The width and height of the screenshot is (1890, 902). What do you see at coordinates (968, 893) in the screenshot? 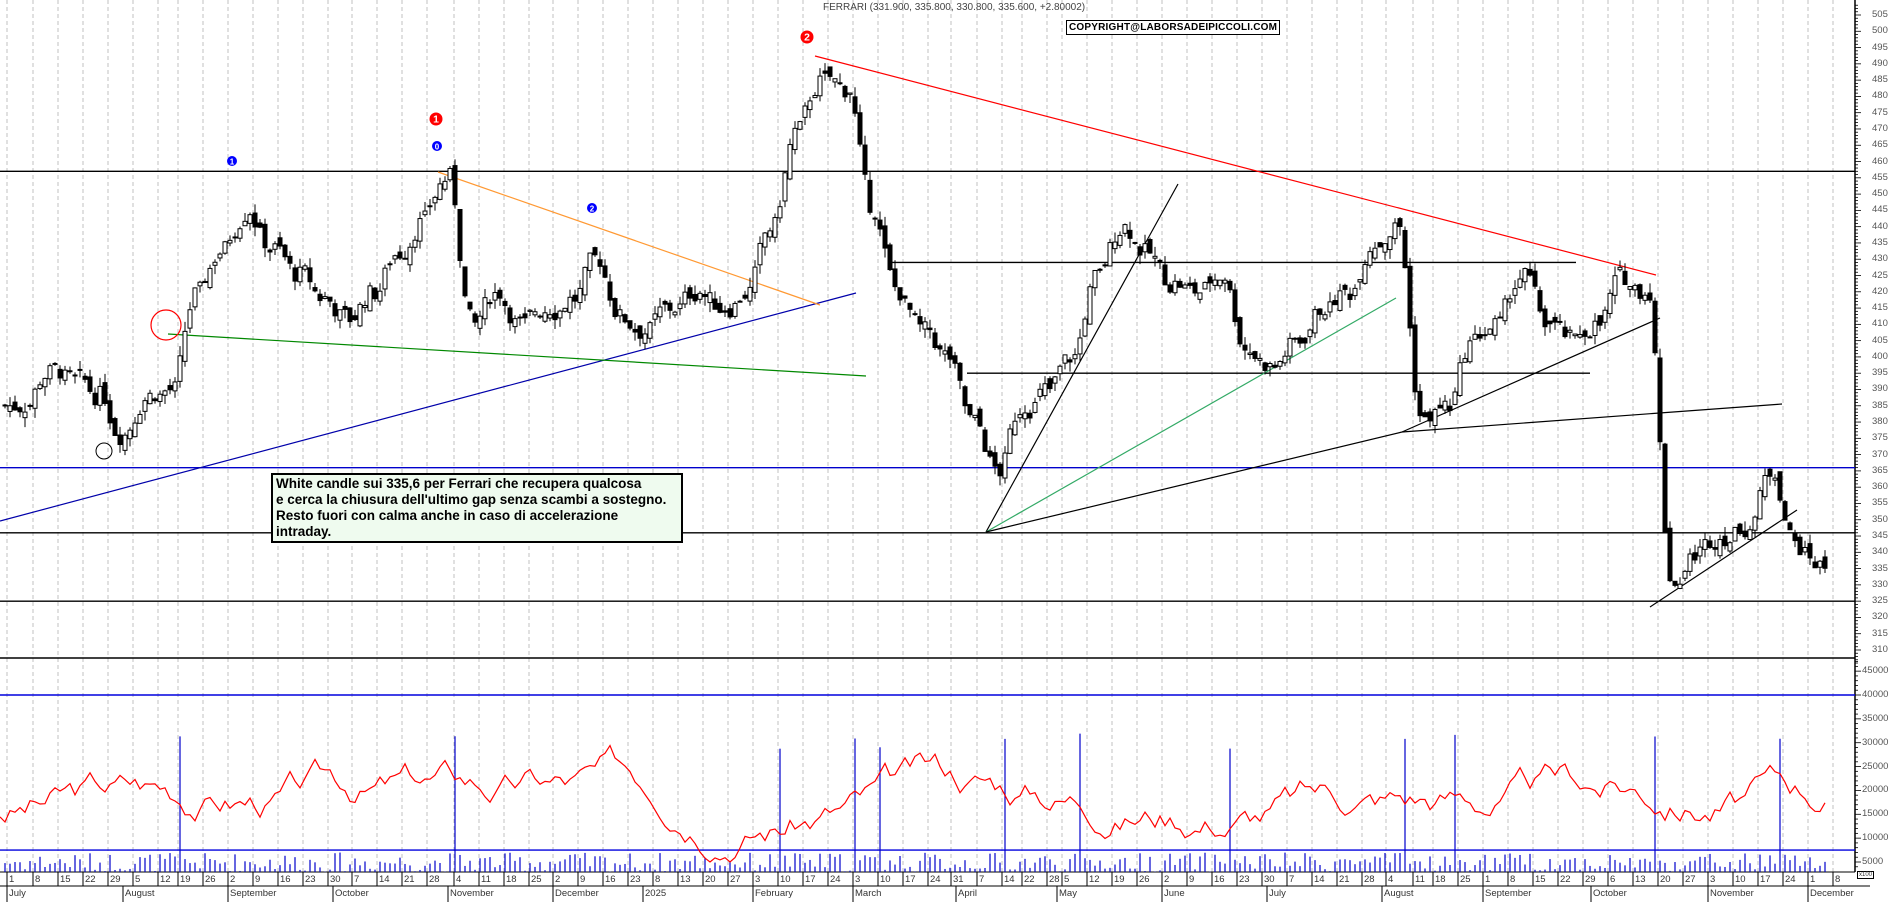
I see `month-tick-label: April` at bounding box center [968, 893].